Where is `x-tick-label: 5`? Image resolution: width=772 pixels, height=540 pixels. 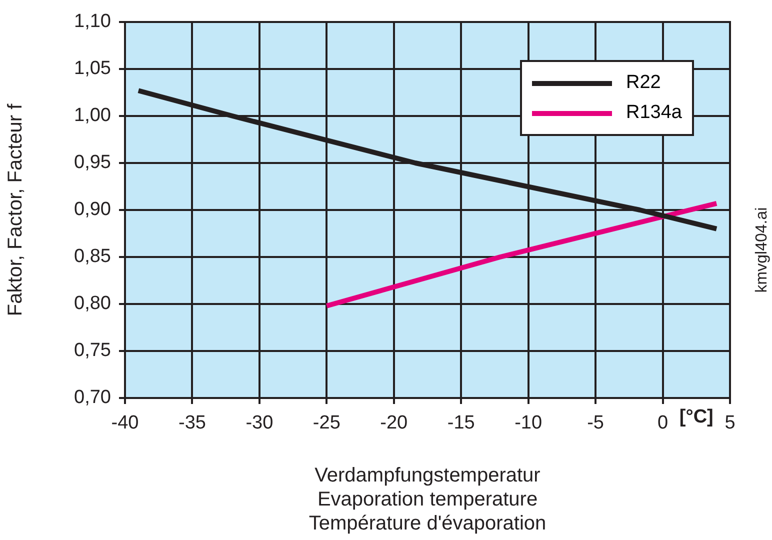
x-tick-label: 5 is located at coordinates (730, 423).